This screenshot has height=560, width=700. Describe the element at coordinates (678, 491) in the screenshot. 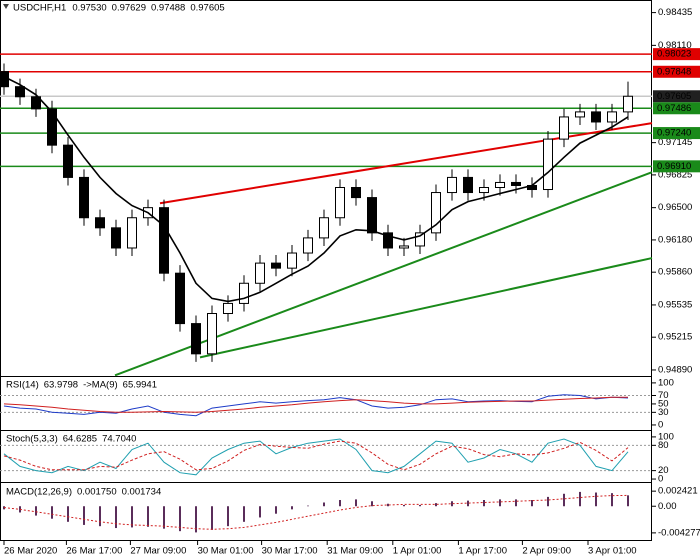

I see `y-tick-label: 0.002421` at that location.